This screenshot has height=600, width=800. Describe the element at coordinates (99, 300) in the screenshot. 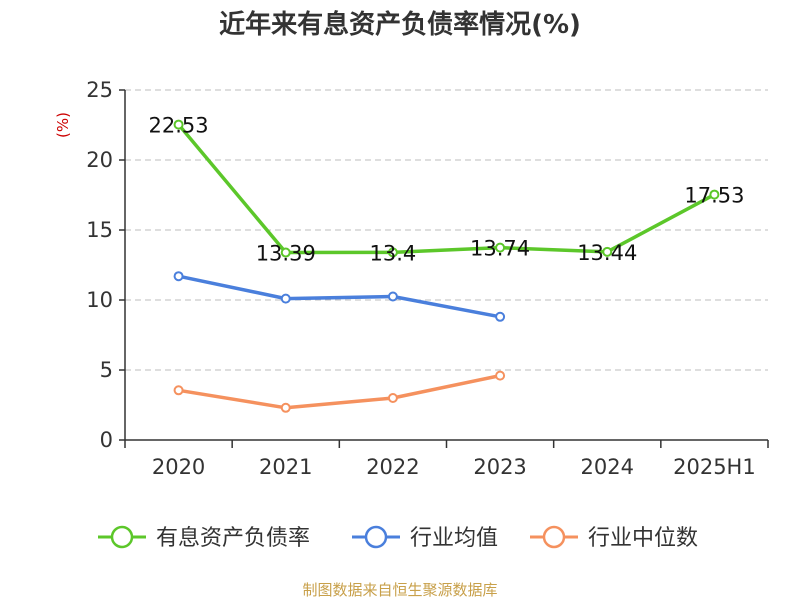

I see `y-tick-label: 10` at that location.